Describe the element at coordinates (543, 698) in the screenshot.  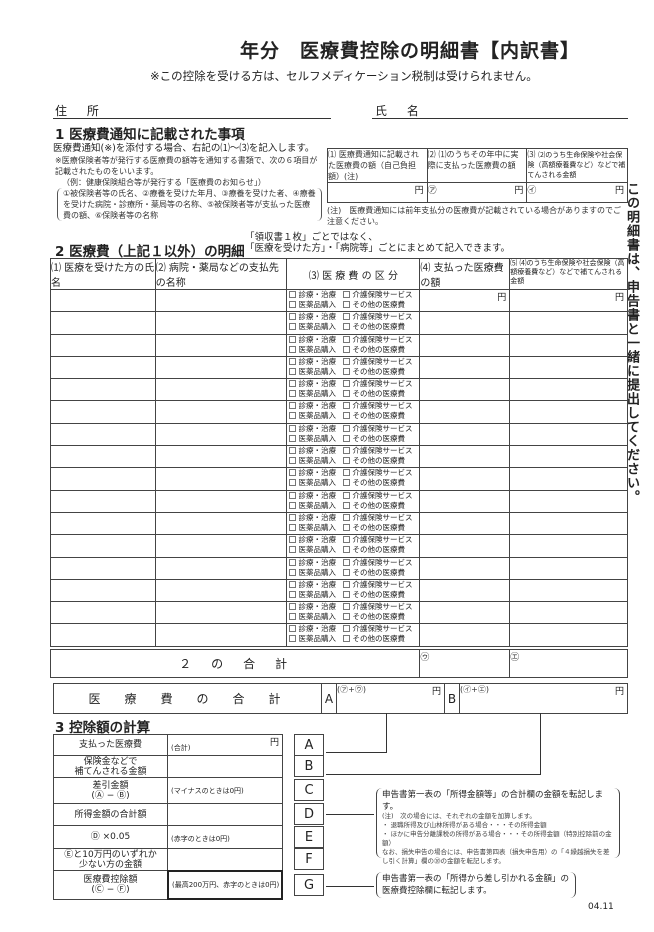
I see `grand-total-b-field: (㋑+㋓) 円` at that location.